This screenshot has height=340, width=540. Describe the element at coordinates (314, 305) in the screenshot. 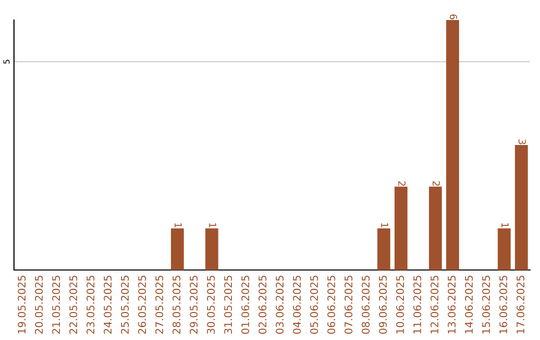

I see `x-tick-label: 05.06.2025` at that location.